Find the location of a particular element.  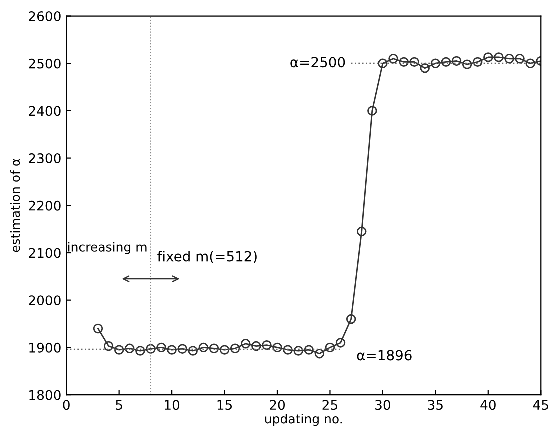

annotation: fixed m(=512) is located at coordinates (207, 257).